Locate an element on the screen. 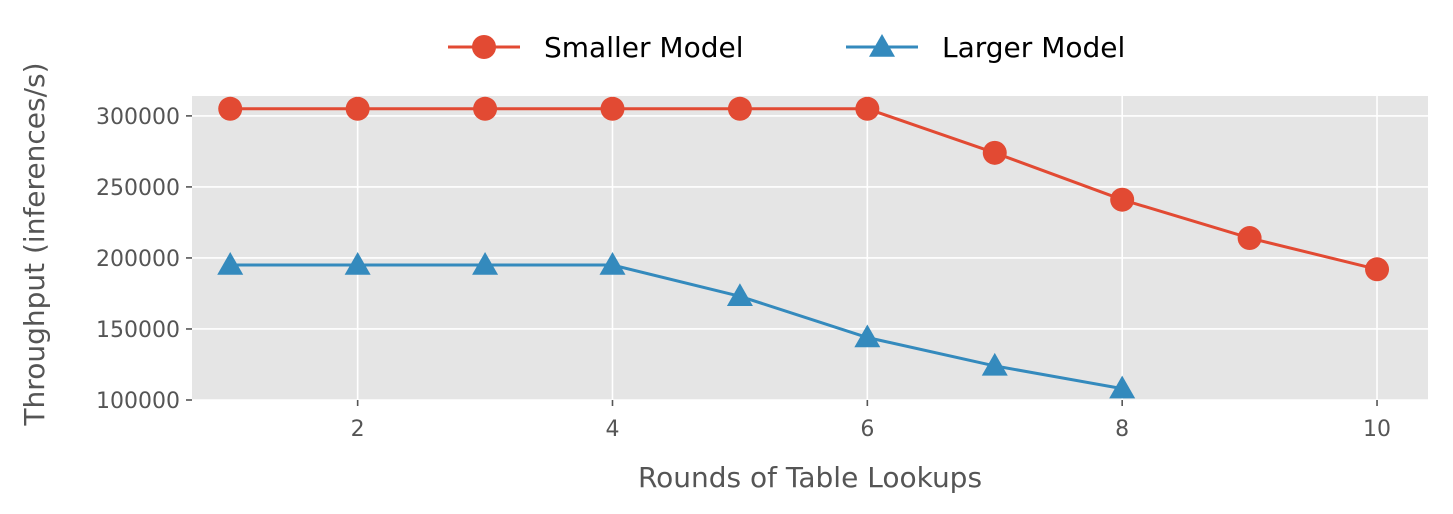 The width and height of the screenshot is (1453, 514). x-tick-label: 2 is located at coordinates (358, 429).